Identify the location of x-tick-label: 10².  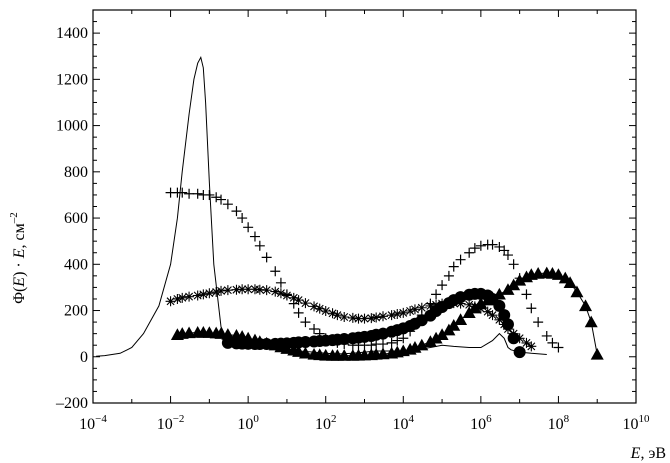
(326, 423).